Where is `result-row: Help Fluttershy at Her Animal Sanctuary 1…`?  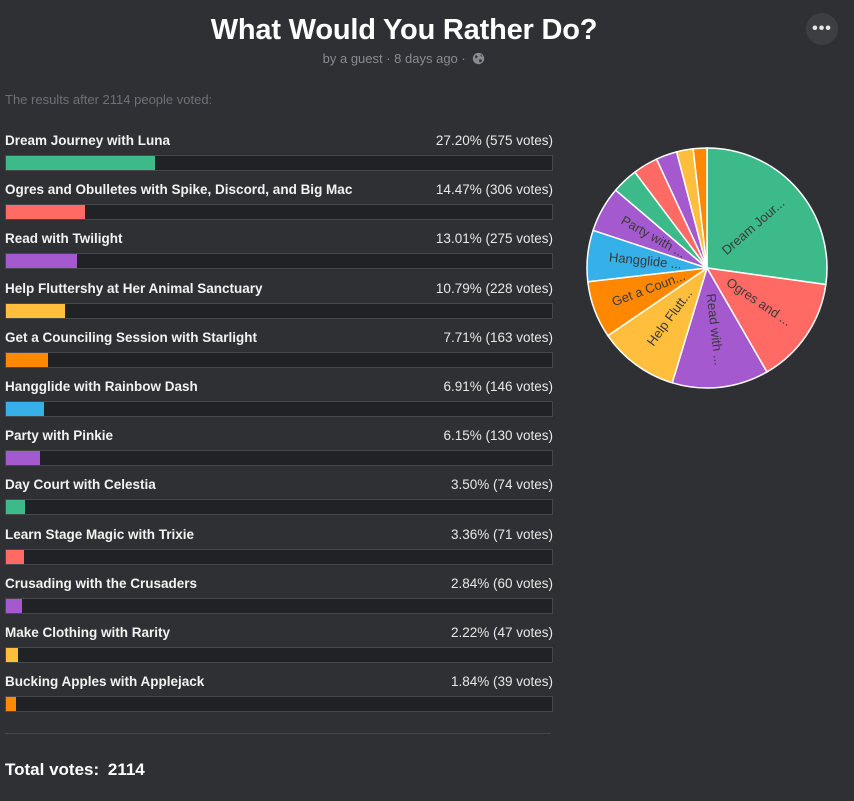
result-row: Help Fluttershy at Her Animal Sanctuary 1… is located at coordinates (279, 305).